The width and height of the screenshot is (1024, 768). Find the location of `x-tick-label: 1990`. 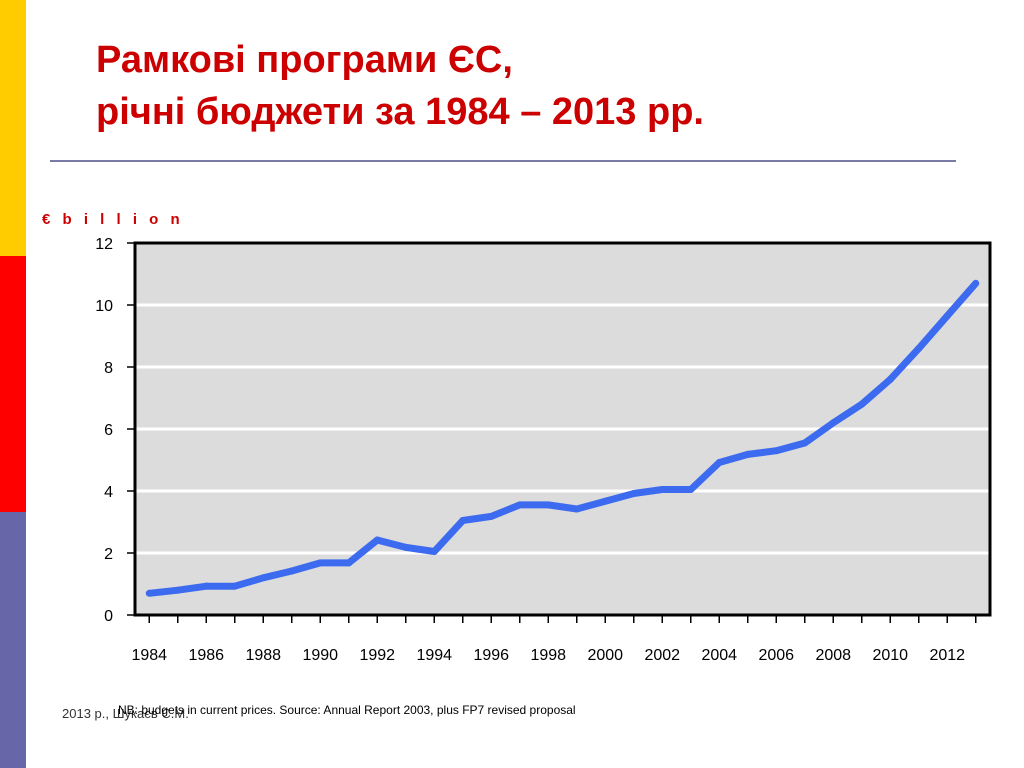

x-tick-label: 1990 is located at coordinates (320, 655).